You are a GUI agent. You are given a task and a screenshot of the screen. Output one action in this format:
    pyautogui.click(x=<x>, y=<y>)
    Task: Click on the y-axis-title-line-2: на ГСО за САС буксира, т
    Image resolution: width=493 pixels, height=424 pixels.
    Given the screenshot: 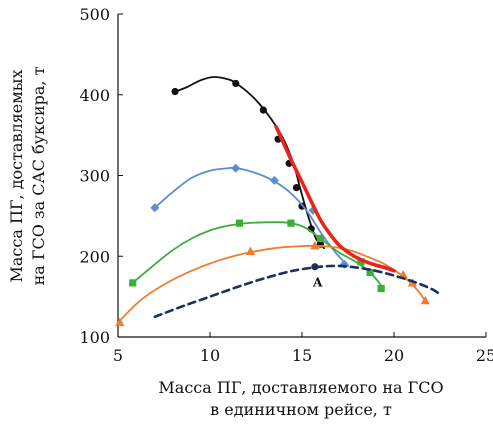 What is the action you would take?
    pyautogui.click(x=38, y=175)
    